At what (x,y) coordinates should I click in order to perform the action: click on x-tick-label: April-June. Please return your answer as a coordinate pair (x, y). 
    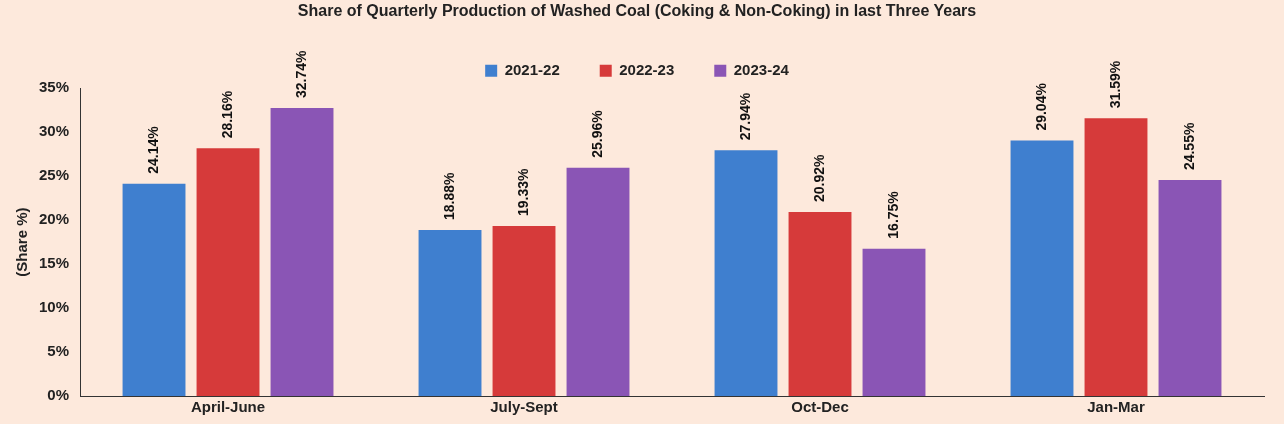
    Looking at the image, I should click on (228, 407).